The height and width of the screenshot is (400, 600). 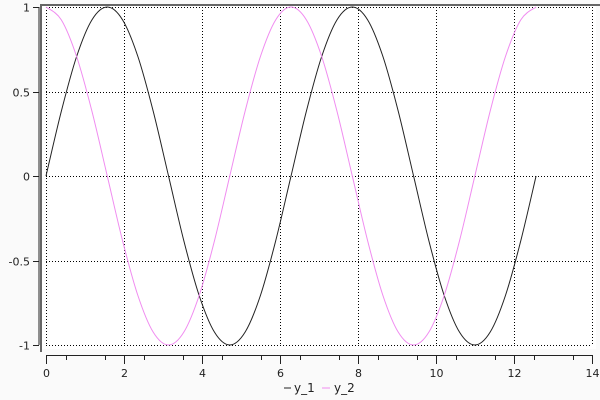 I want to click on y-tick-label: -1, so click(x=24, y=346).